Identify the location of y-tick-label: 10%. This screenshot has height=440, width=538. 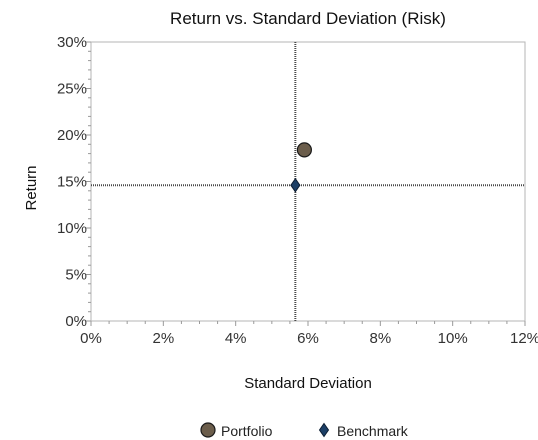
(72, 228).